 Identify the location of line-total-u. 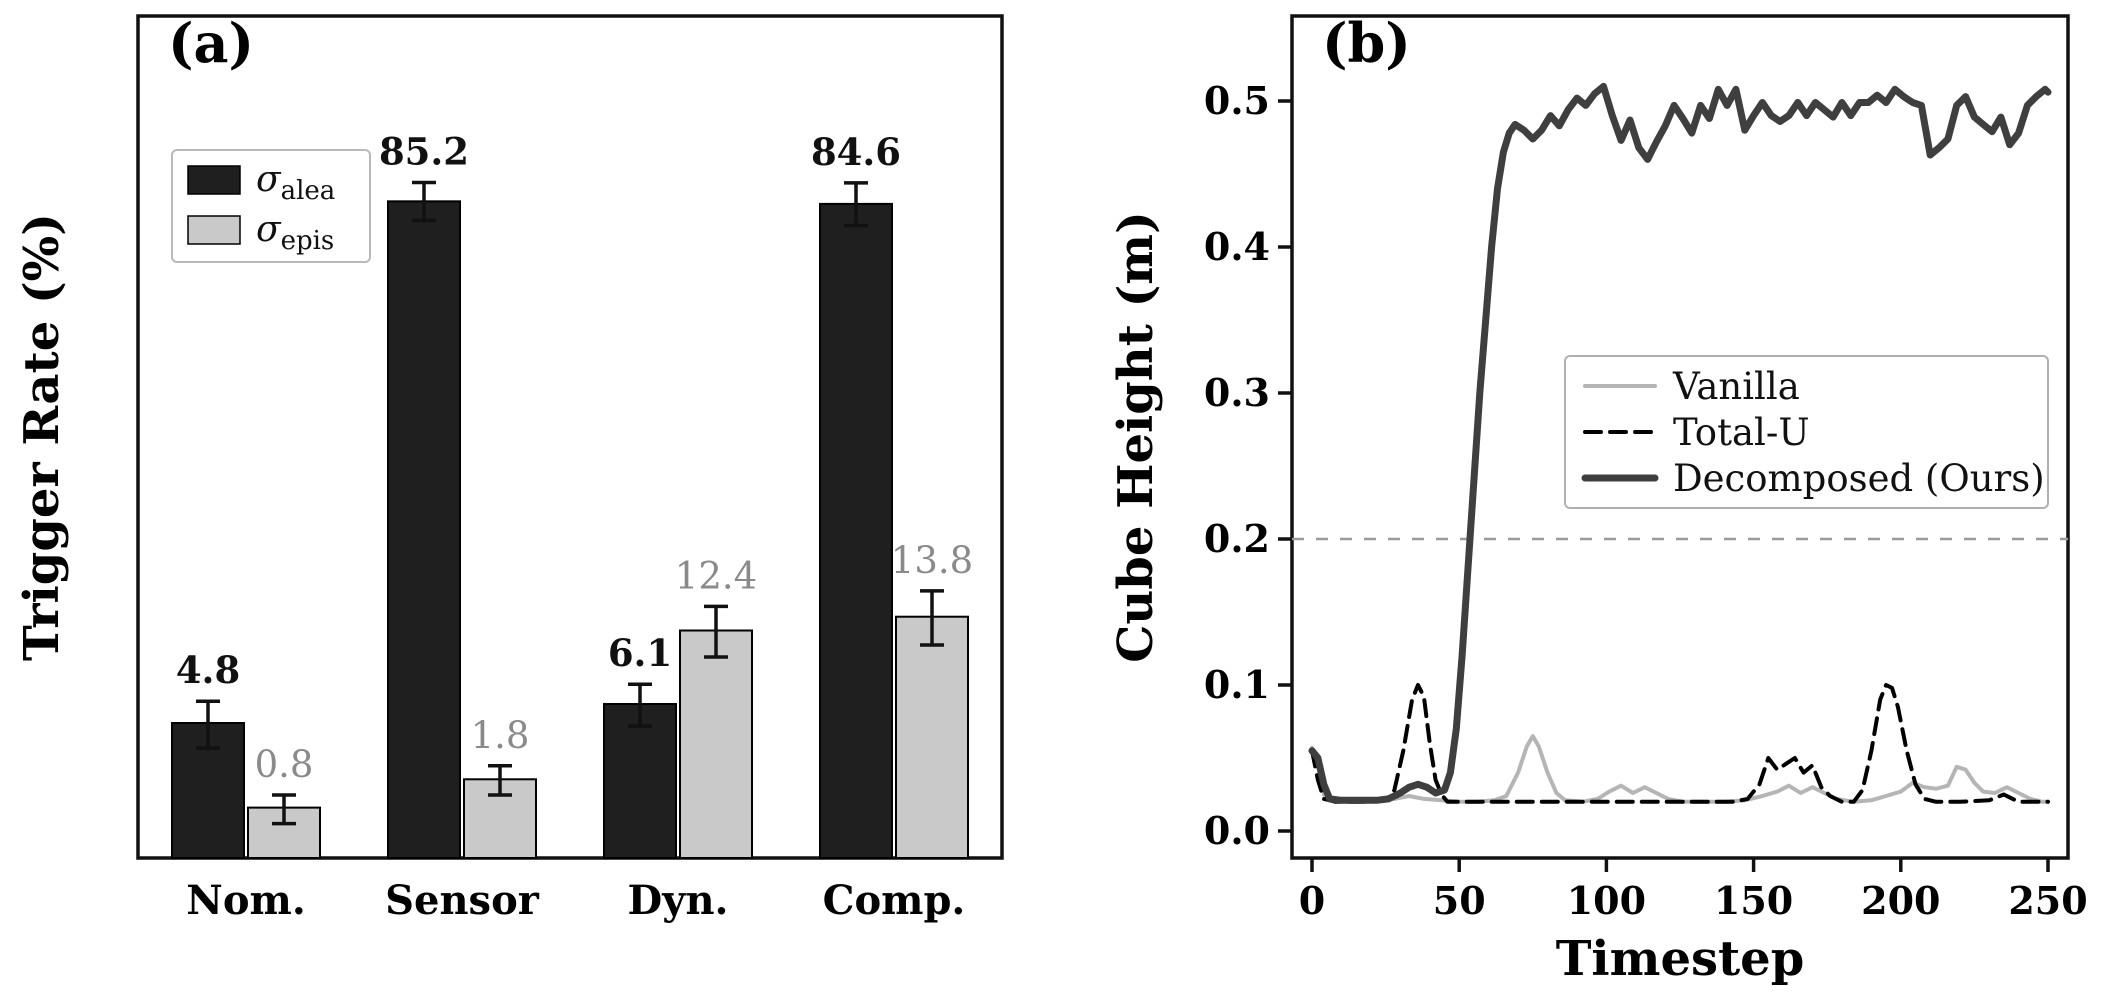
(1680, 743).